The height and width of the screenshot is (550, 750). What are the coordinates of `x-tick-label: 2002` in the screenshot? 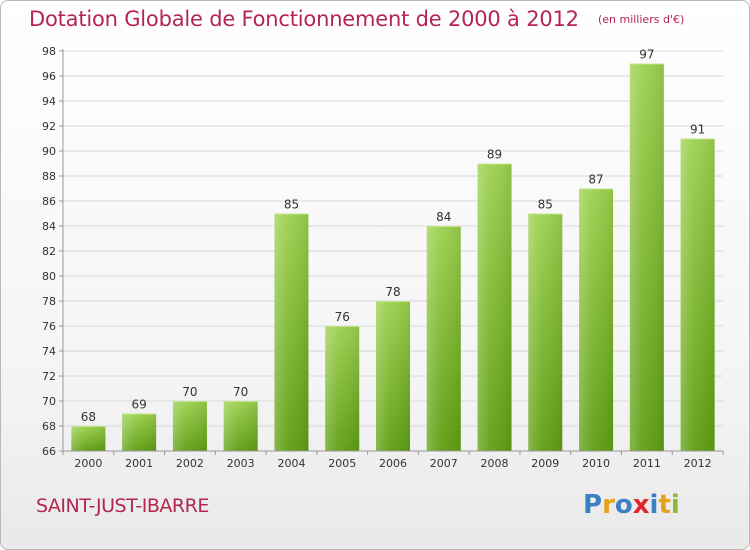 It's located at (190, 463).